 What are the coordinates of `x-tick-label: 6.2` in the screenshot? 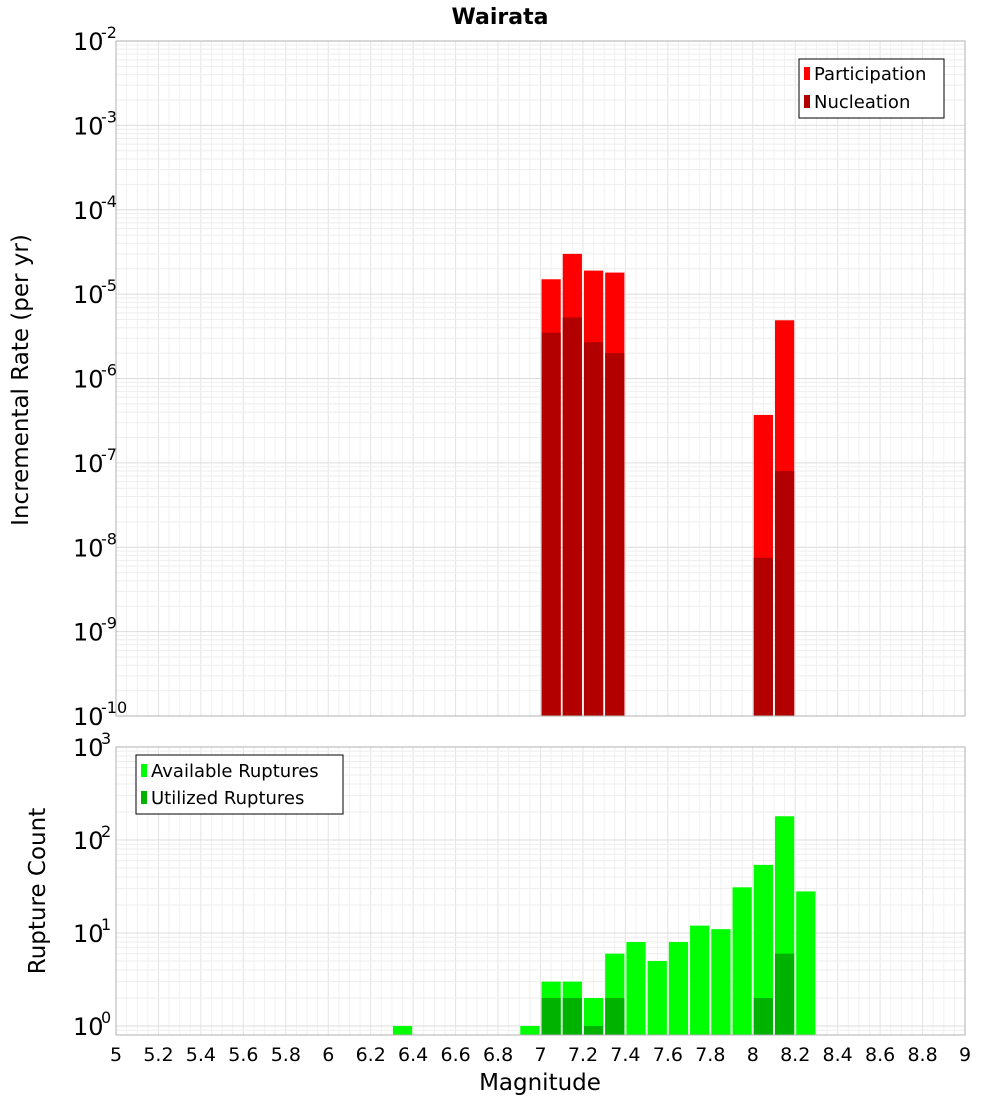 It's located at (371, 1055).